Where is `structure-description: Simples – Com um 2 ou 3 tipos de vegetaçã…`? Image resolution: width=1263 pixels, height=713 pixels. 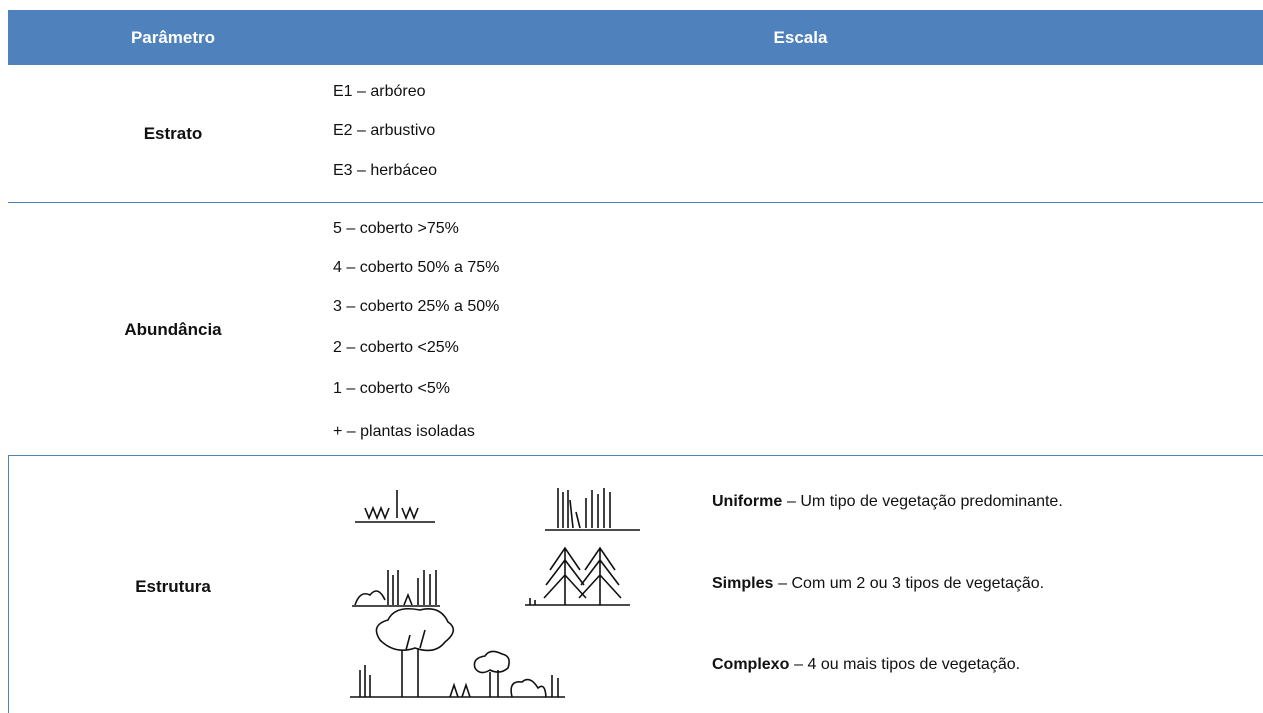
structure-description: Simples – Com um 2 ou 3 tipos de vegetaçã… is located at coordinates (878, 584).